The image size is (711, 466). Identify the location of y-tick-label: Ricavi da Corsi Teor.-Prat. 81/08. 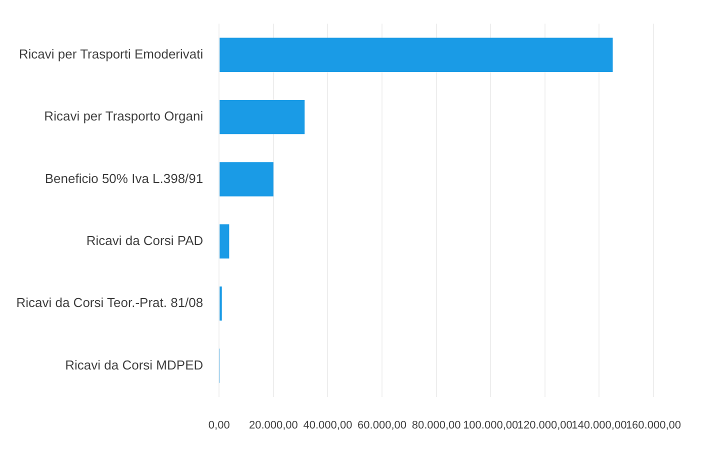
(110, 302).